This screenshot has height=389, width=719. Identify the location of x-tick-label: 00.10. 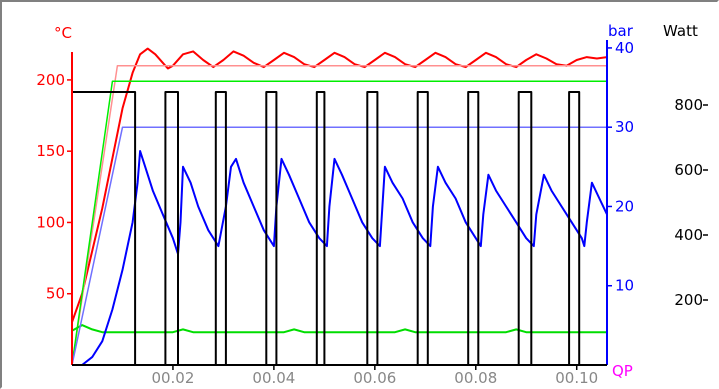
(576, 378).